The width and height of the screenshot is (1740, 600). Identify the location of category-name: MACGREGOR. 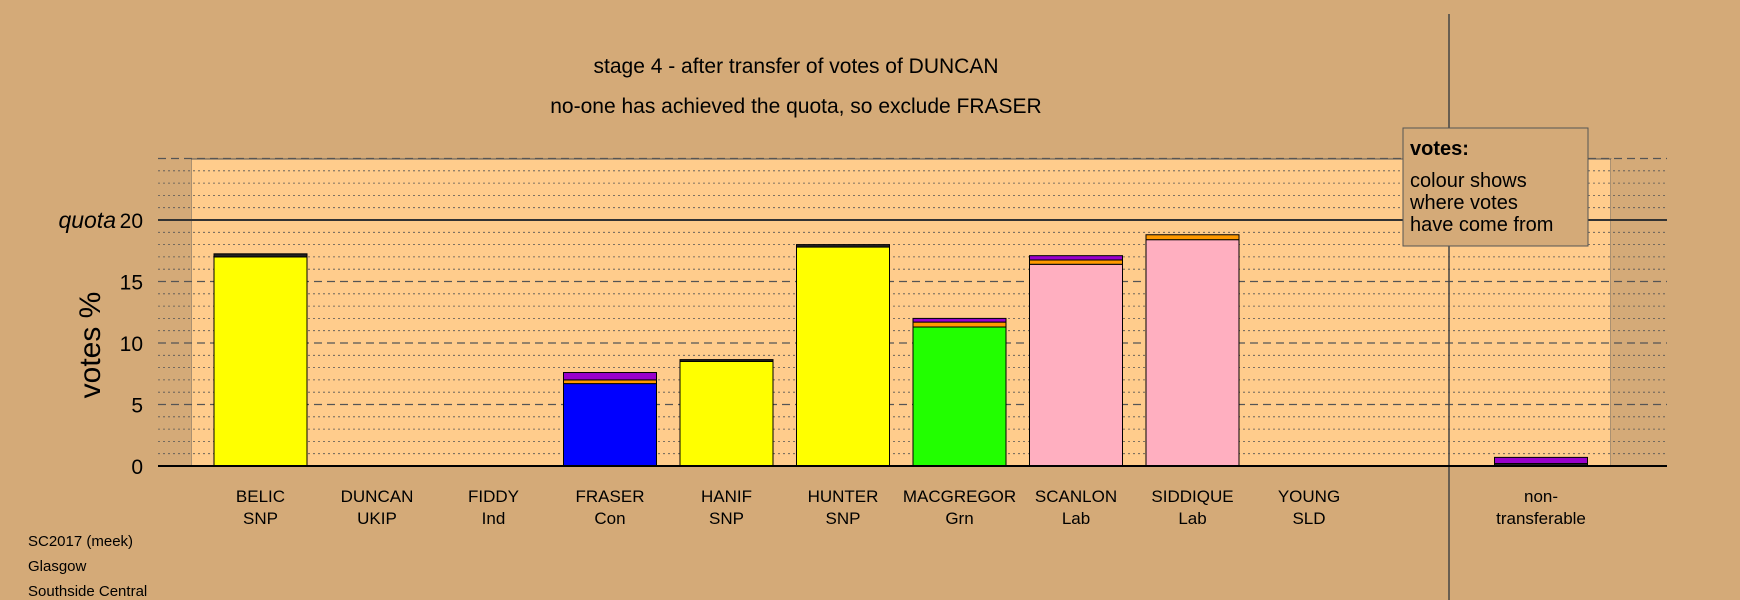
(959, 496).